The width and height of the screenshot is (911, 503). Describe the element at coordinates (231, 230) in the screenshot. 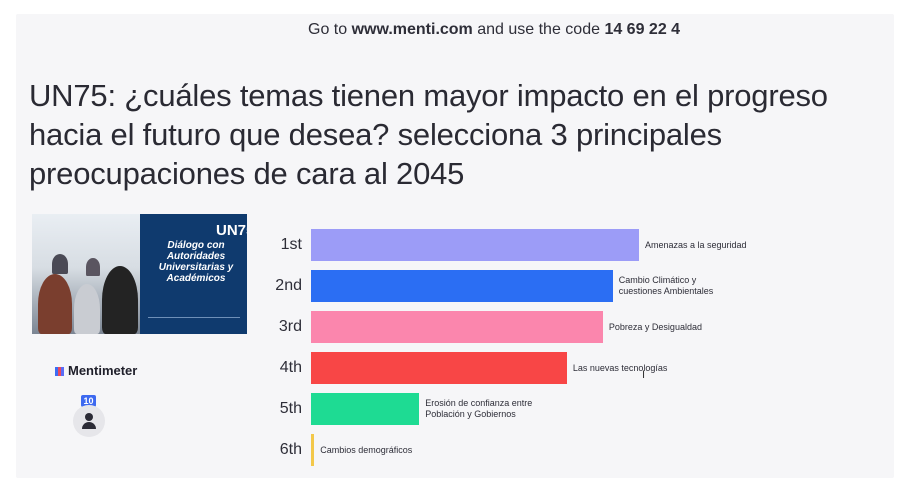

I see `un75-logo: UN75` at that location.